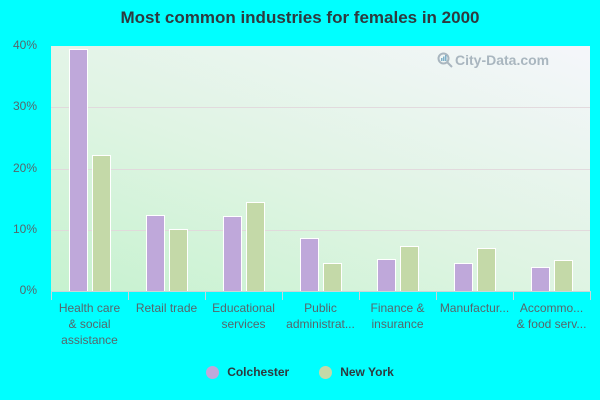  What do you see at coordinates (258, 372) in the screenshot?
I see `legend-label: Colchester` at bounding box center [258, 372].